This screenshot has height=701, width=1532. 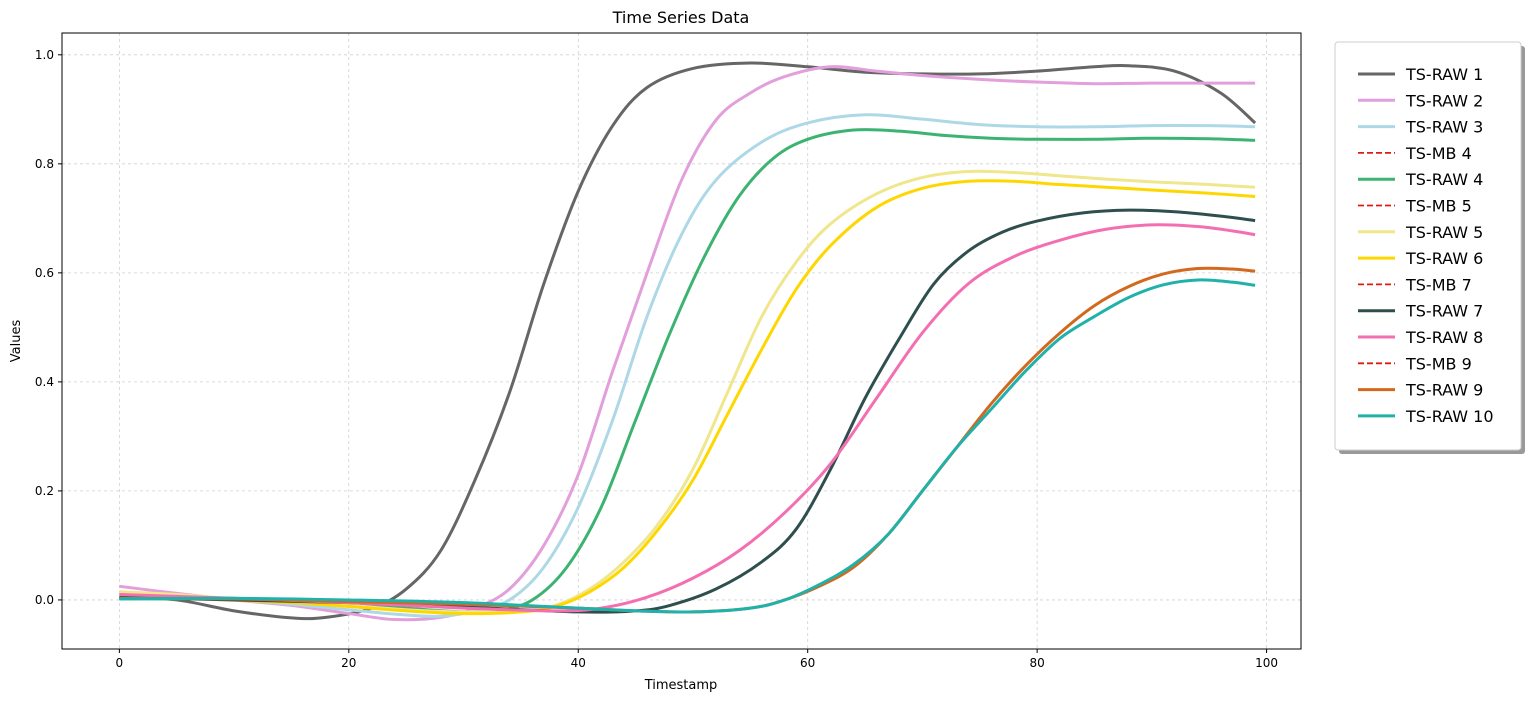 What do you see at coordinates (807, 663) in the screenshot?
I see `x-tick-label: 60` at bounding box center [807, 663].